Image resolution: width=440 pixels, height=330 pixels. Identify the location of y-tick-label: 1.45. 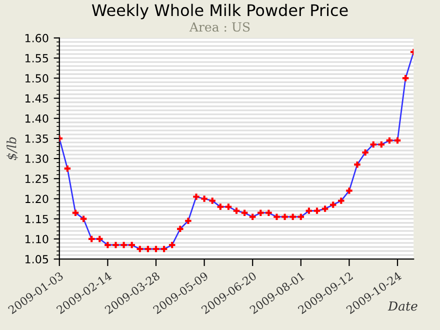
(36, 98).